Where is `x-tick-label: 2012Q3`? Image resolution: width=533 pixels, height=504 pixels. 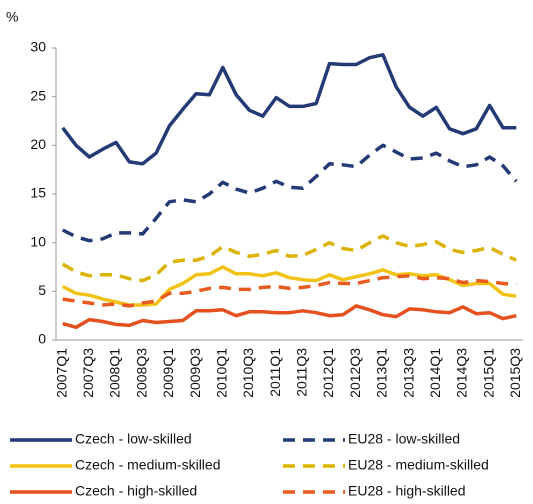
x-tick-label: 2012Q3 is located at coordinates (355, 373).